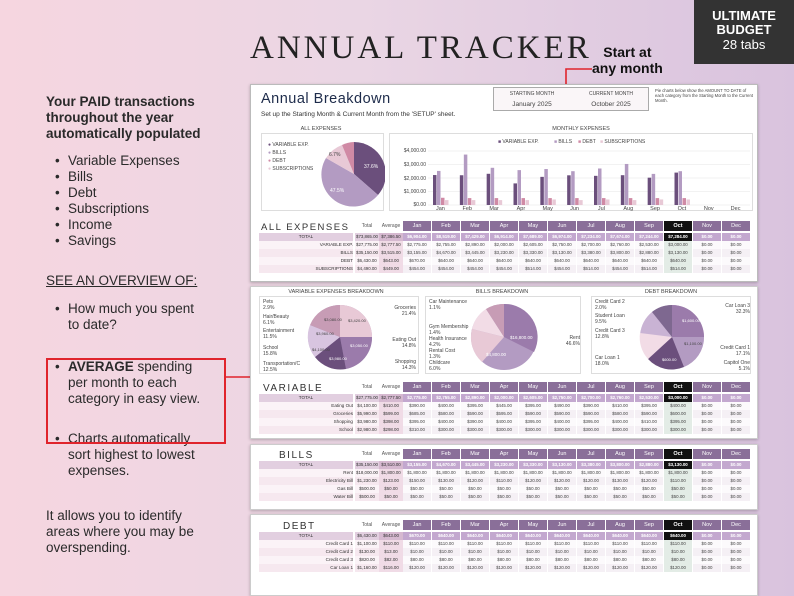 This screenshot has width=794, height=596. I want to click on all-expenses-pie, so click(353, 174).